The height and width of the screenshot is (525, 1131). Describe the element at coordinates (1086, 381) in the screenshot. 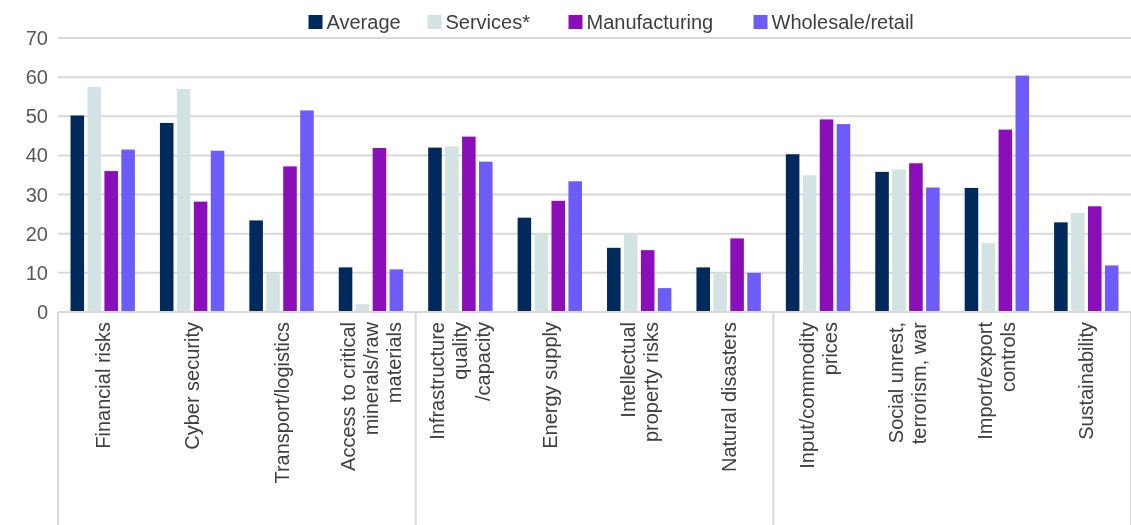

I see `x-tick-label: Sustainability` at that location.